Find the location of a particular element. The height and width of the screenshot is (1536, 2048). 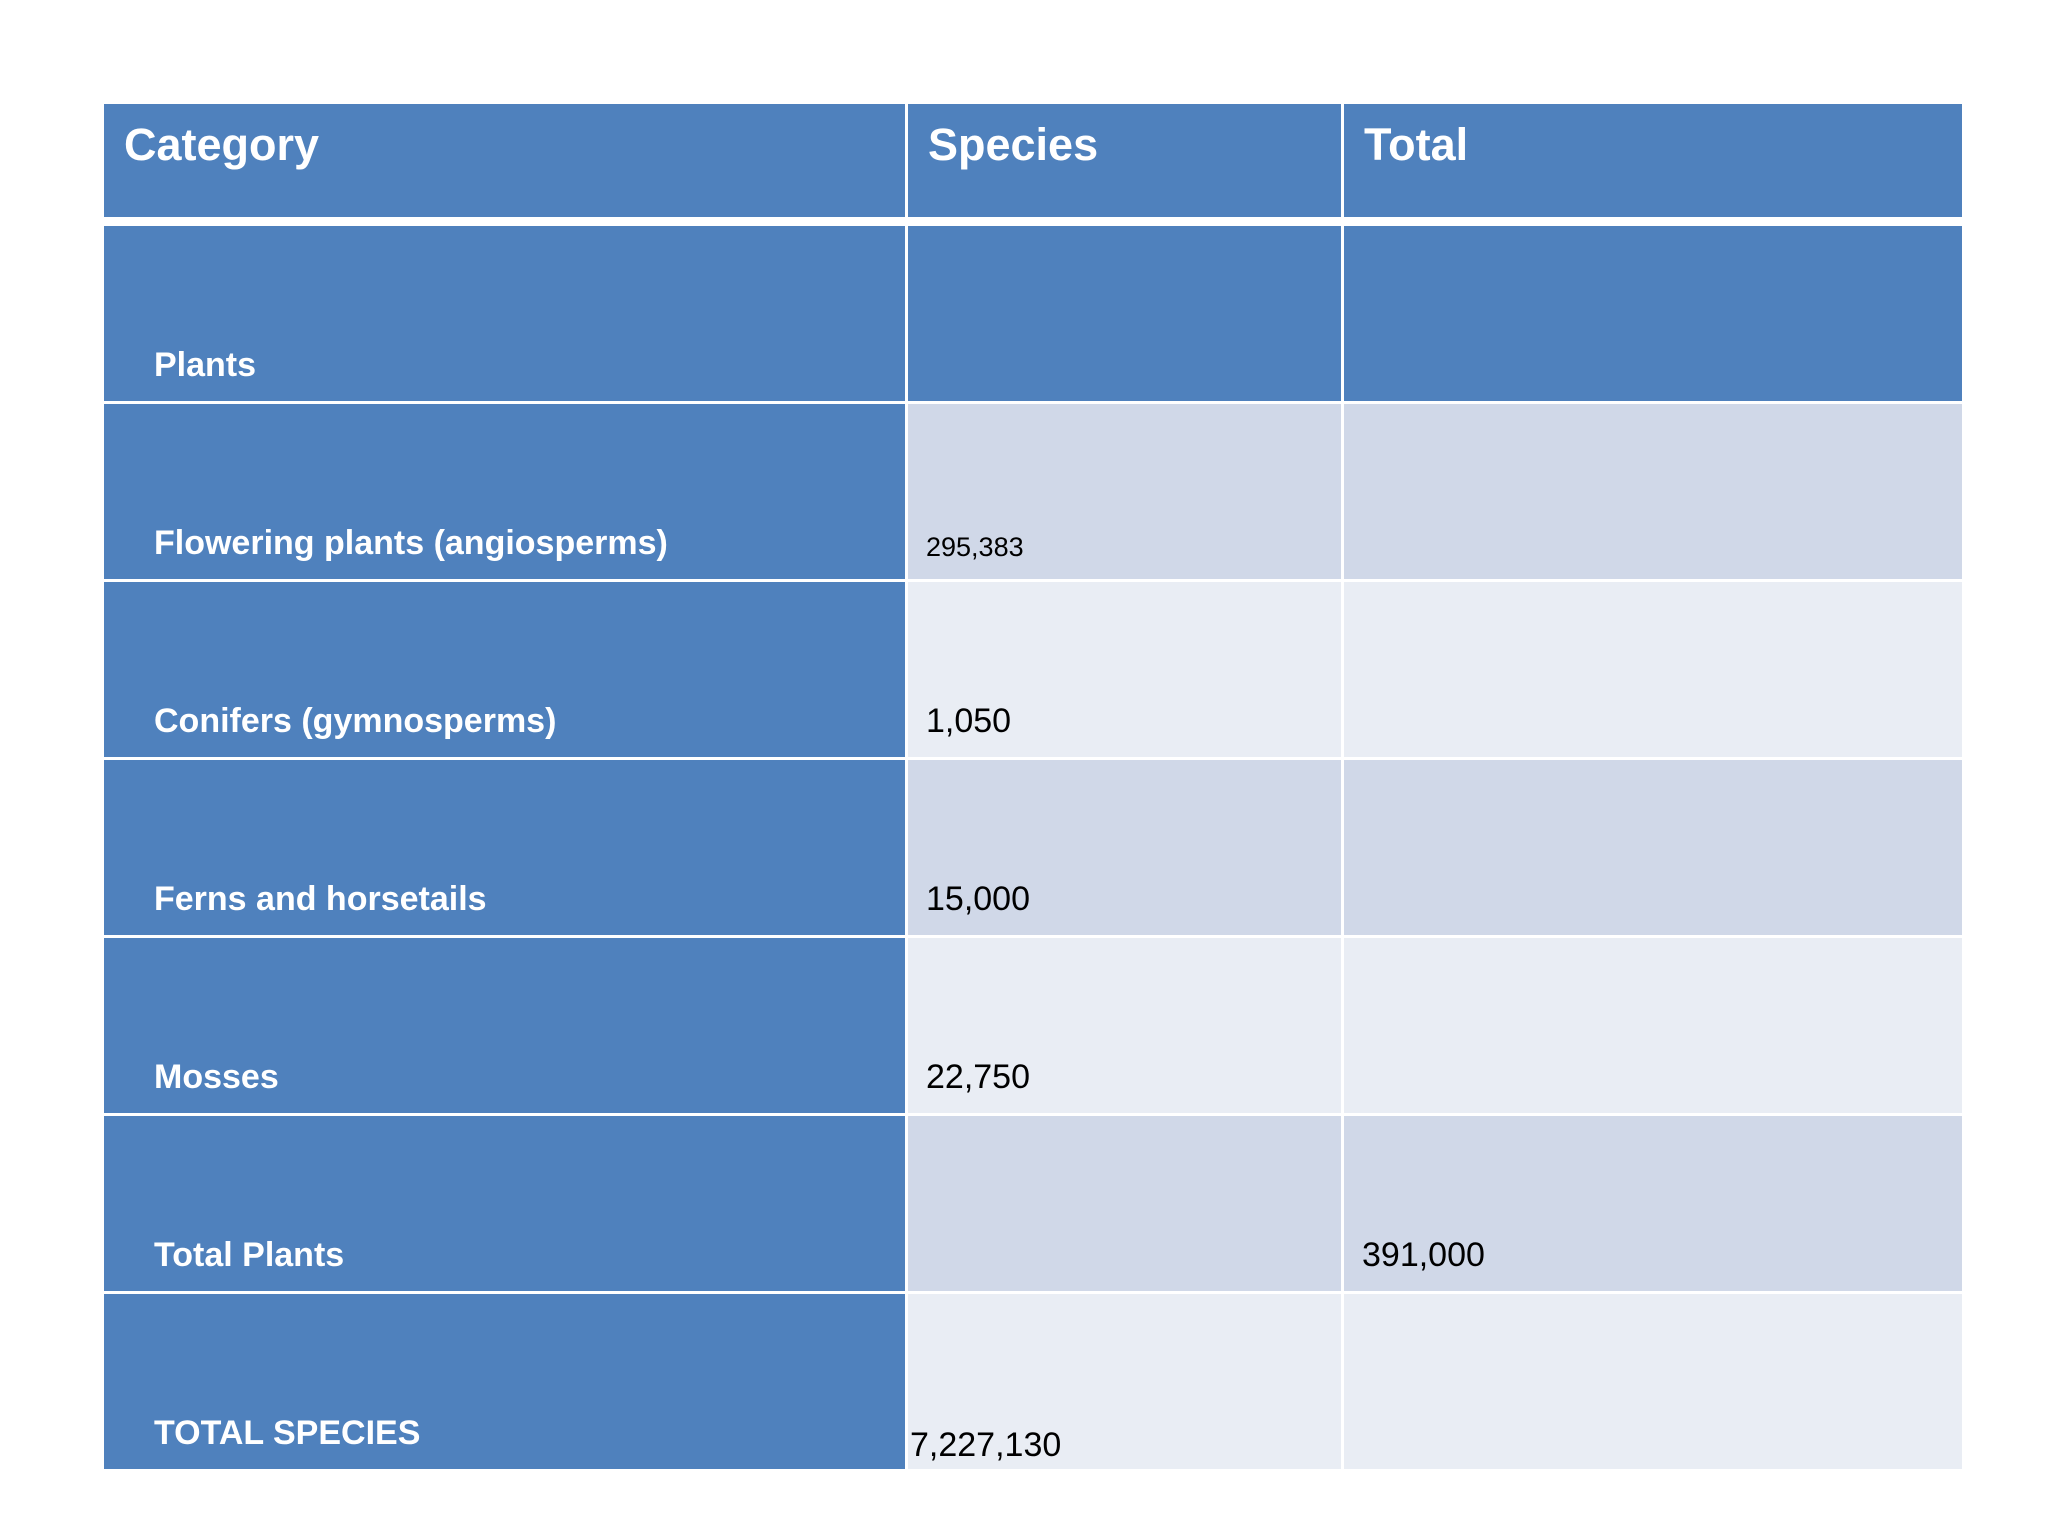

category-cell: Conifers (gymnosperms) is located at coordinates (506, 669).